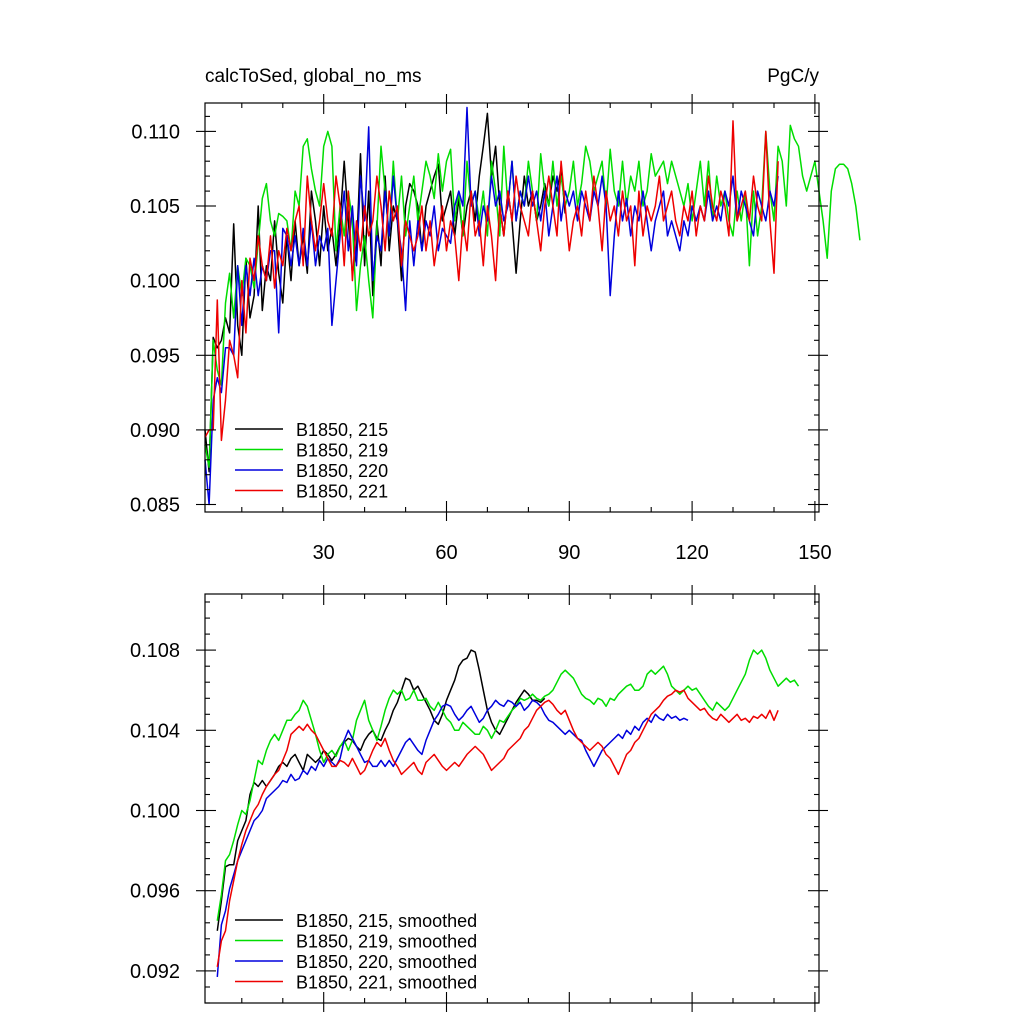  Describe the element at coordinates (155, 356) in the screenshot. I see `top-y-tick-label: 0.095` at that location.